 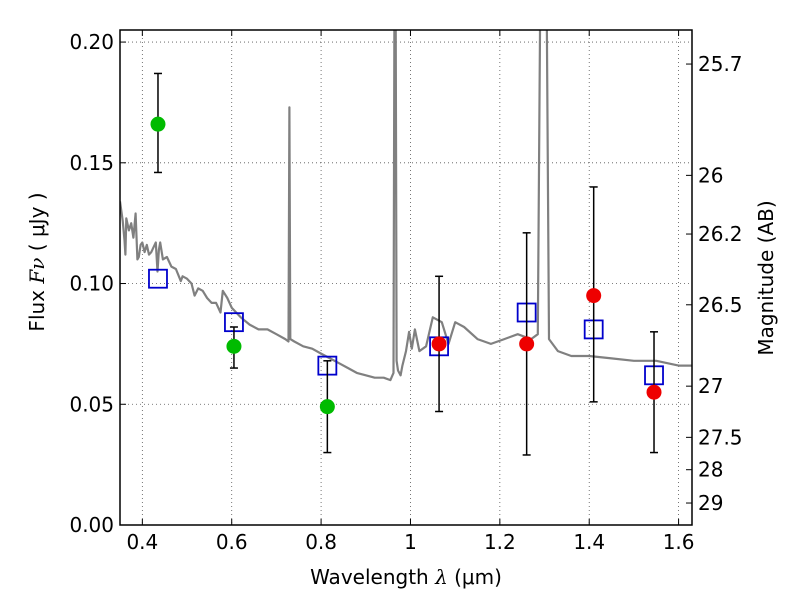 What do you see at coordinates (37, 261) in the screenshot?
I see `y-axis-title: Flux Fν ( μJy )` at bounding box center [37, 261].